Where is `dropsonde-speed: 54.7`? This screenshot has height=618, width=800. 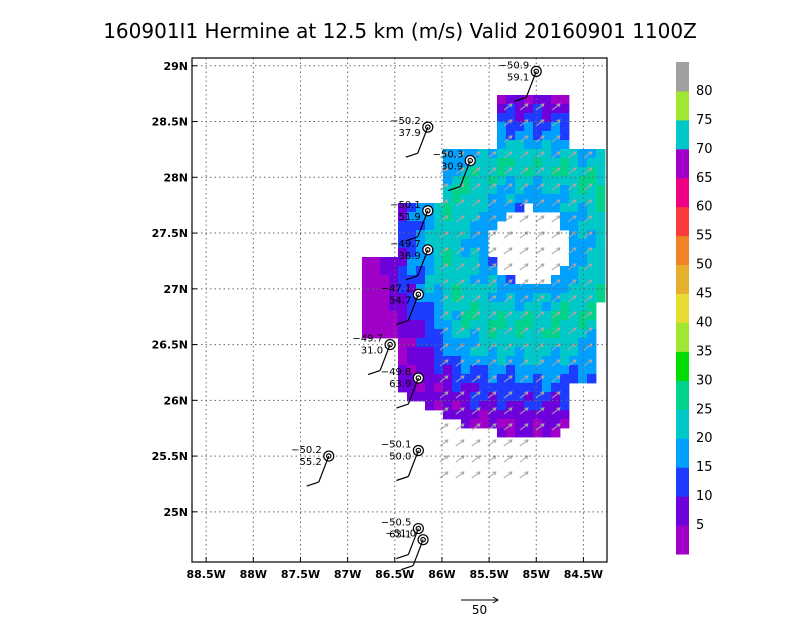 dropsonde-speed: 54.7 is located at coordinates (400, 300).